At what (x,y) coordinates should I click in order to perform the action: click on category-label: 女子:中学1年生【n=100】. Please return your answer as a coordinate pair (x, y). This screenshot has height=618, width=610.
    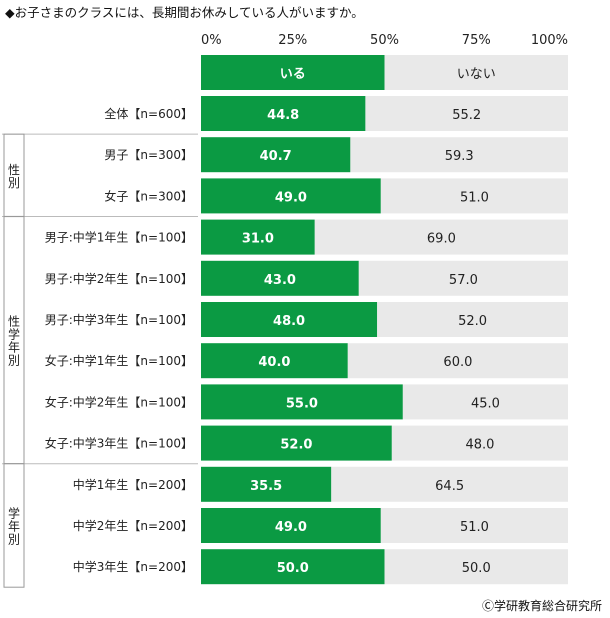
    Looking at the image, I should click on (119, 360).